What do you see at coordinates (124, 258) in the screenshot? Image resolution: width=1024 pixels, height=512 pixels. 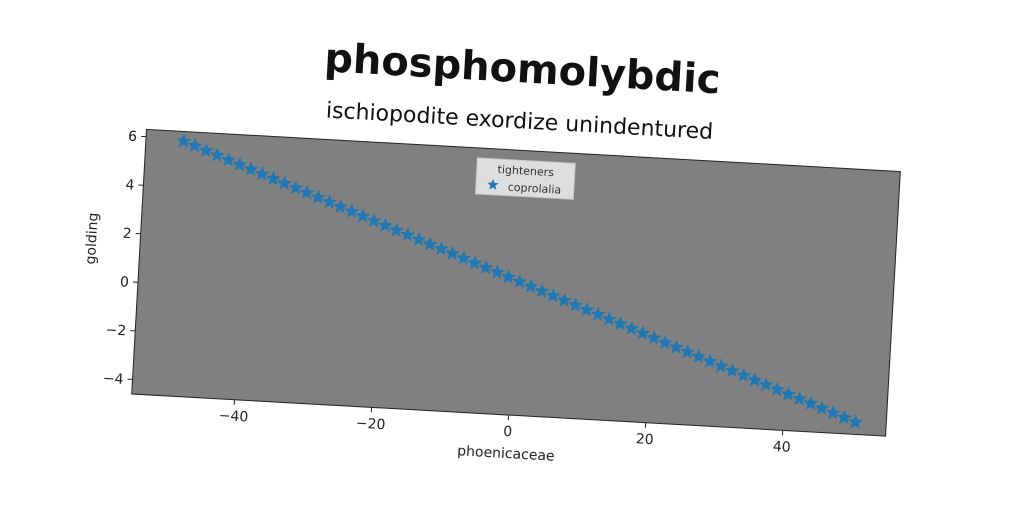 I see `y-axis-ticks: −4 −2 0 2 4 6` at bounding box center [124, 258].